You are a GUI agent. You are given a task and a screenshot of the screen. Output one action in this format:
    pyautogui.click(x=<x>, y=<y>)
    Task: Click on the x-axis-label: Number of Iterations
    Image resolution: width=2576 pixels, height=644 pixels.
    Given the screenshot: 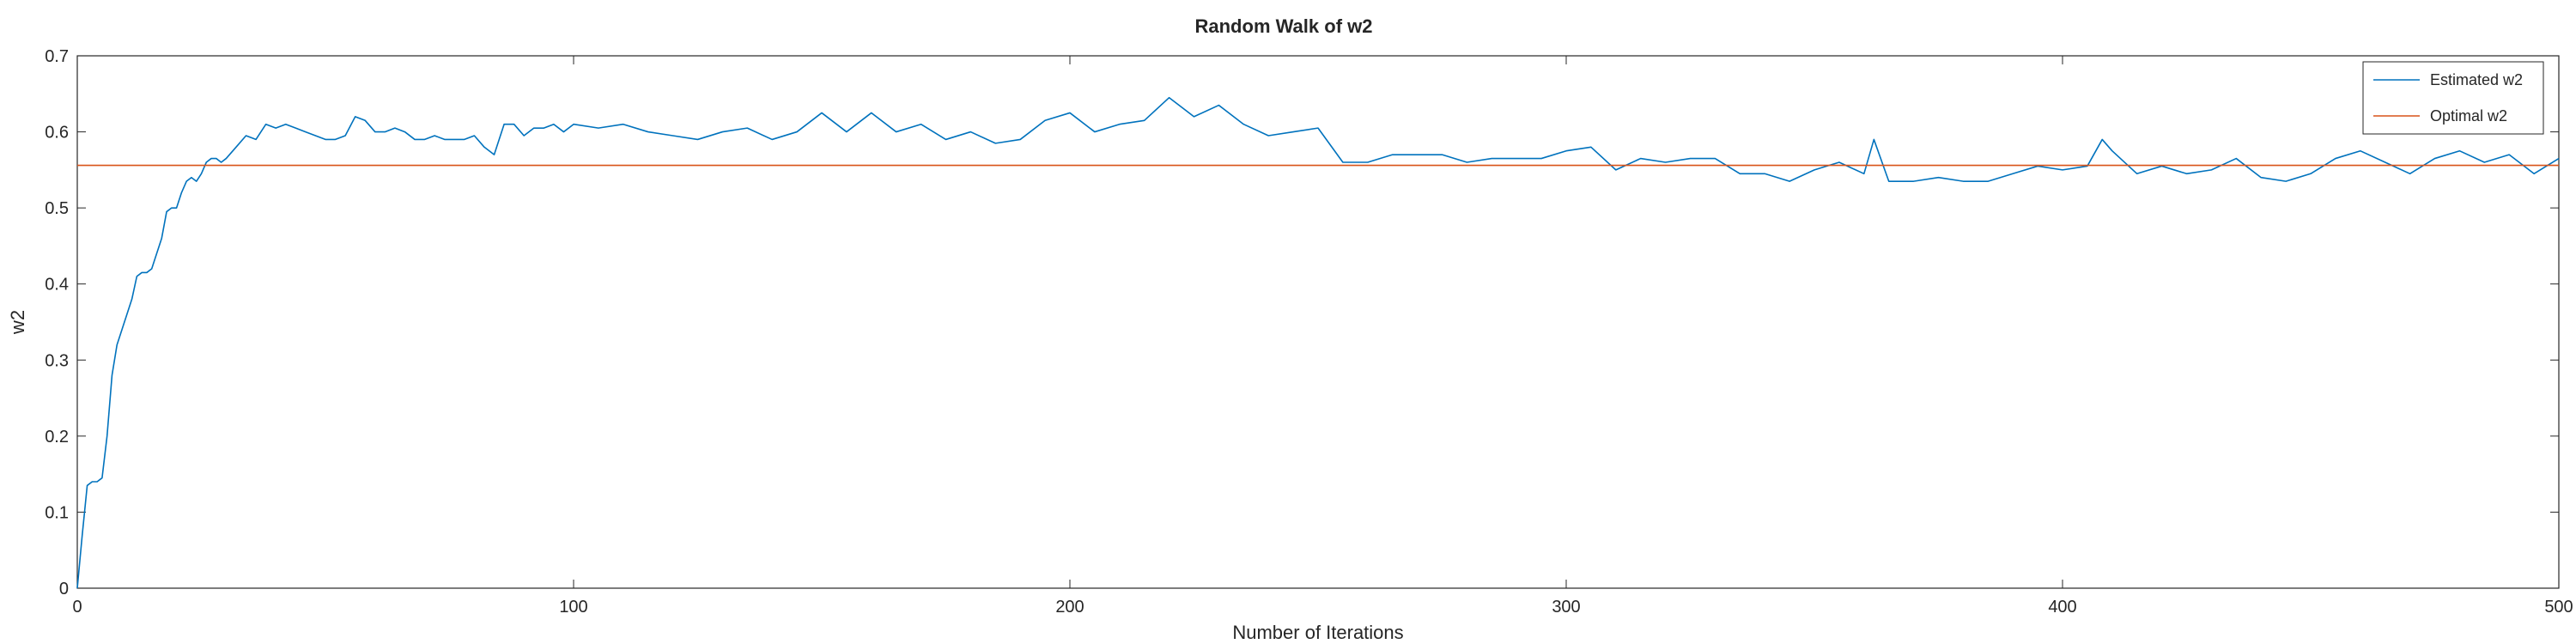 What is the action you would take?
    pyautogui.click(x=1317, y=632)
    